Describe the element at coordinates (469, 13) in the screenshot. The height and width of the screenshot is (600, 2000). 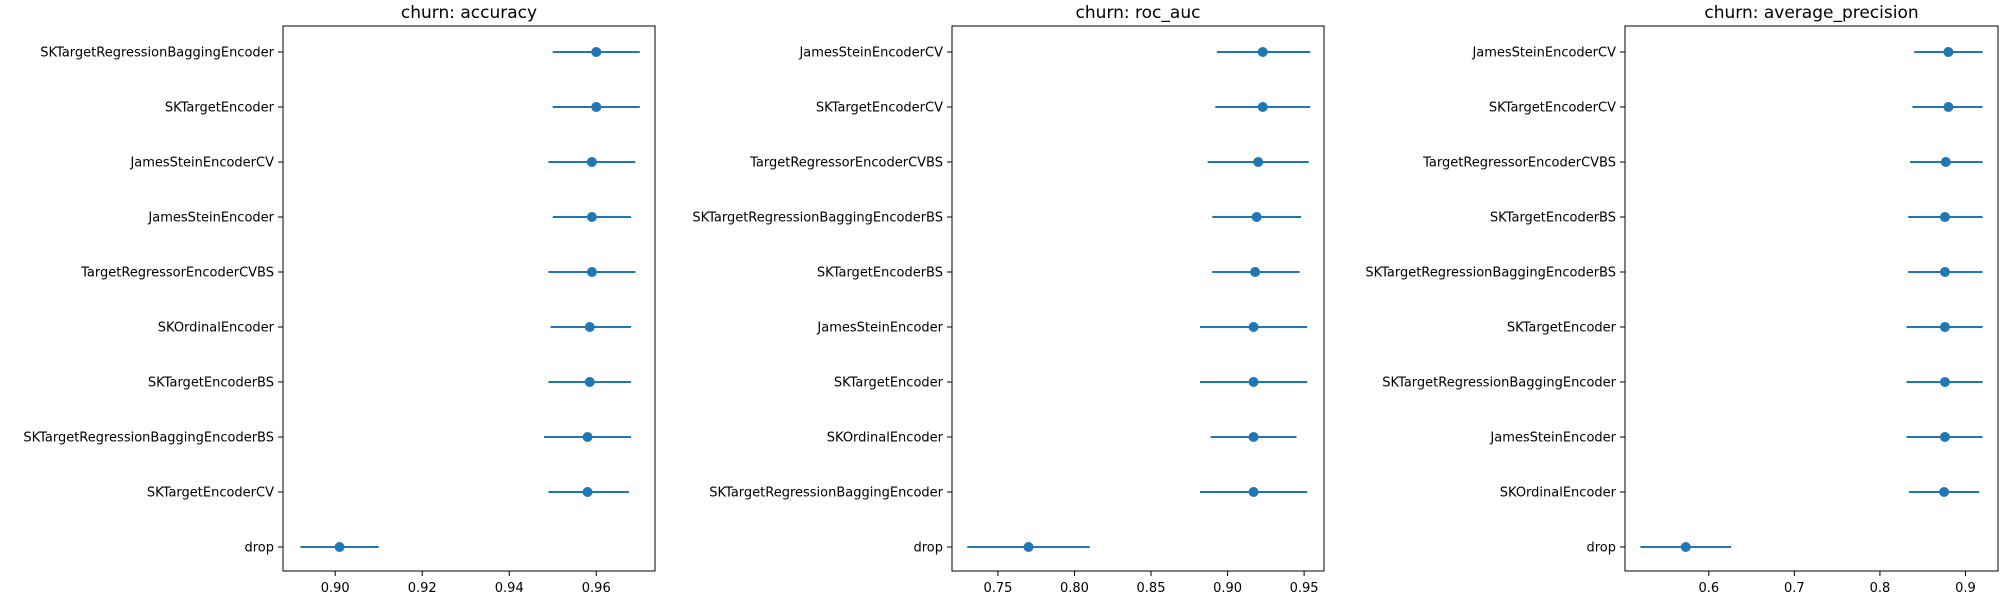
I see `chart-title: churn: accuracy` at that location.